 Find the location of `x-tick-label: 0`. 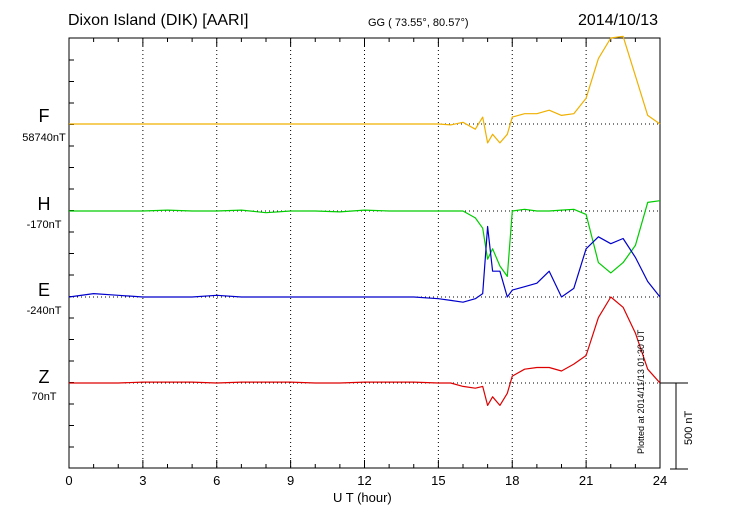

x-tick-label: 0 is located at coordinates (68, 480).